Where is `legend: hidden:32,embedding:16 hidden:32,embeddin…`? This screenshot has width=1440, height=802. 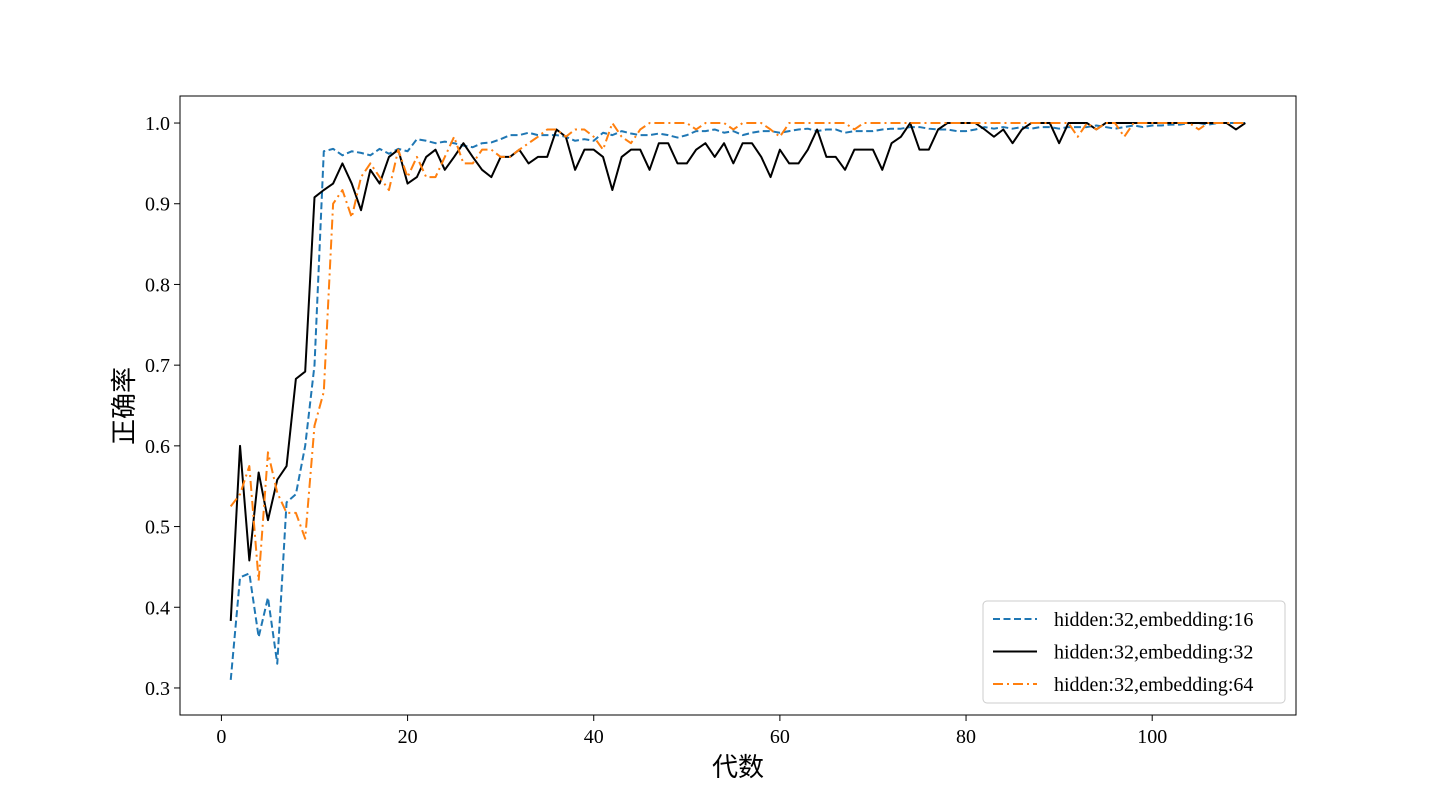 legend: hidden:32,embedding:16 hidden:32,embeddin… is located at coordinates (1134, 652).